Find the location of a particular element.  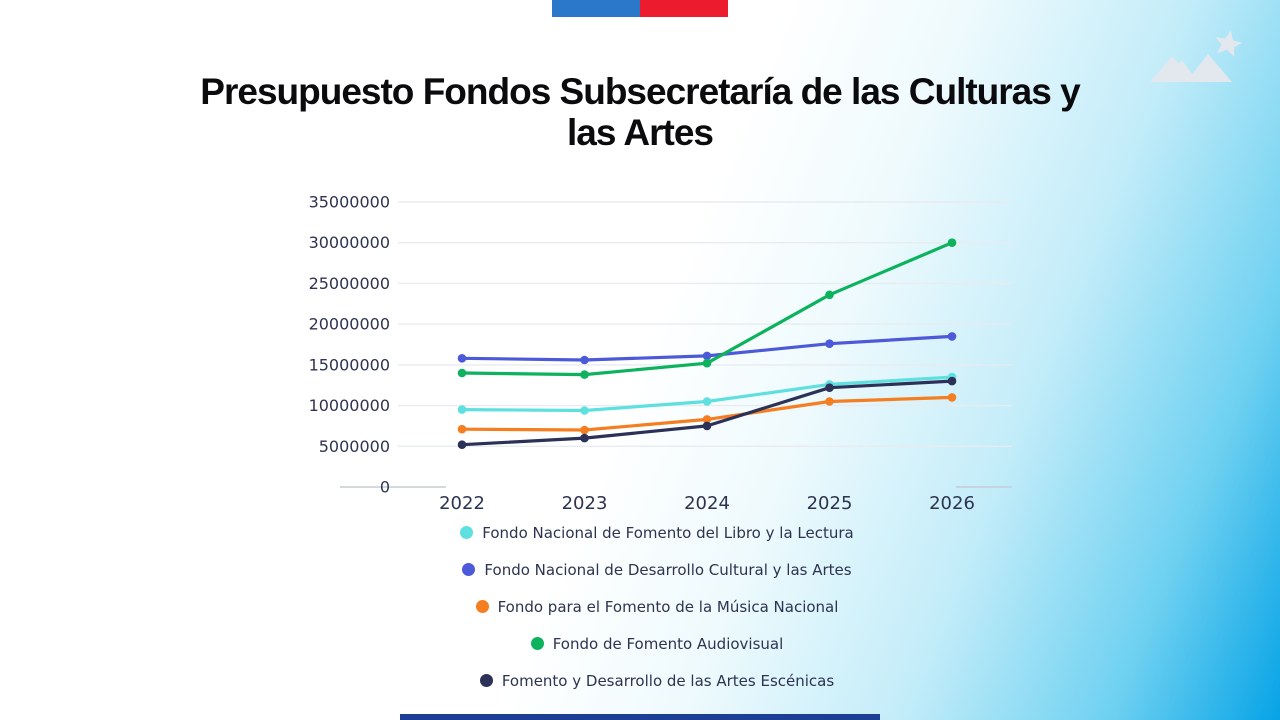

flag-red-half is located at coordinates (684, 8).